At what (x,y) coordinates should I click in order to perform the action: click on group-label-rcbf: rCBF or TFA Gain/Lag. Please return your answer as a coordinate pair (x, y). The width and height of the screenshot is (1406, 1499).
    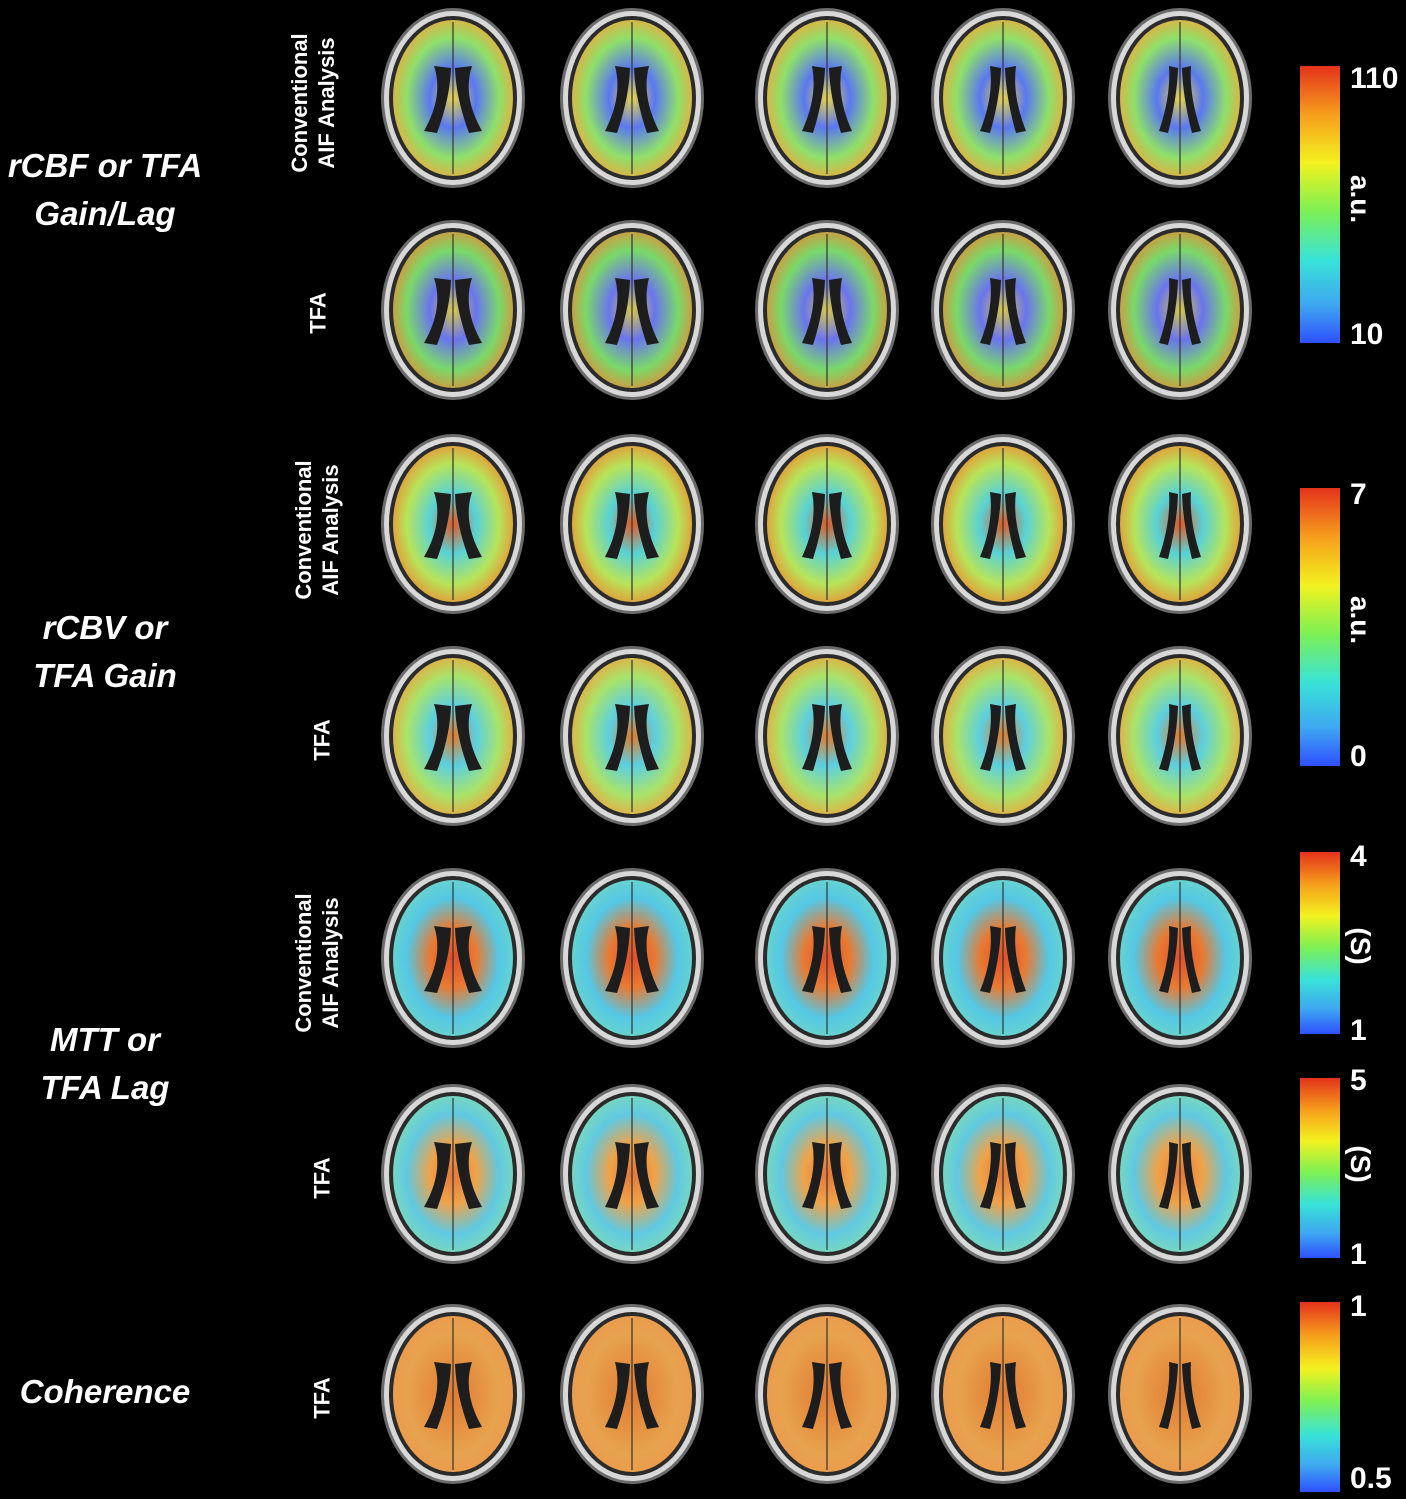
    Looking at the image, I should click on (105, 189).